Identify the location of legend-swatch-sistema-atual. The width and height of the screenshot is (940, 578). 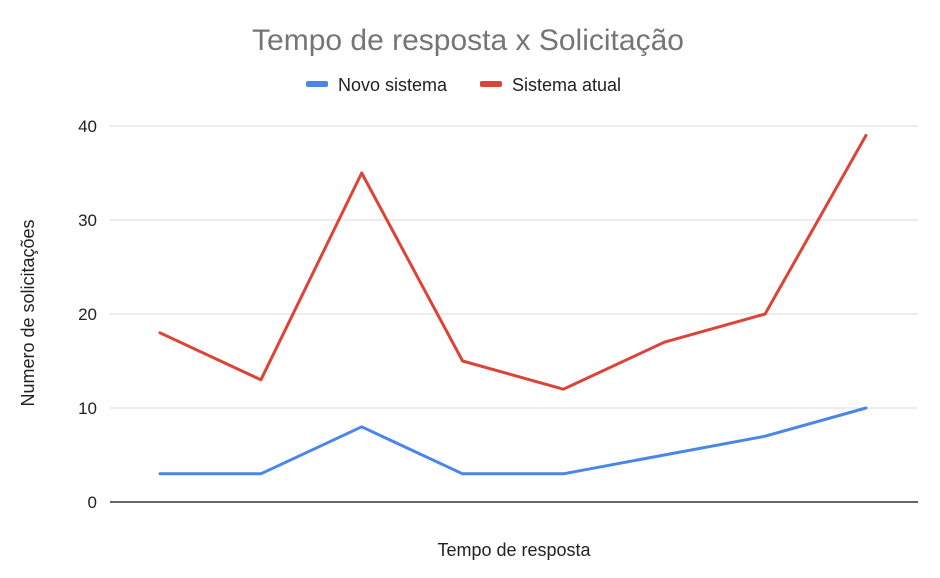
(491, 84).